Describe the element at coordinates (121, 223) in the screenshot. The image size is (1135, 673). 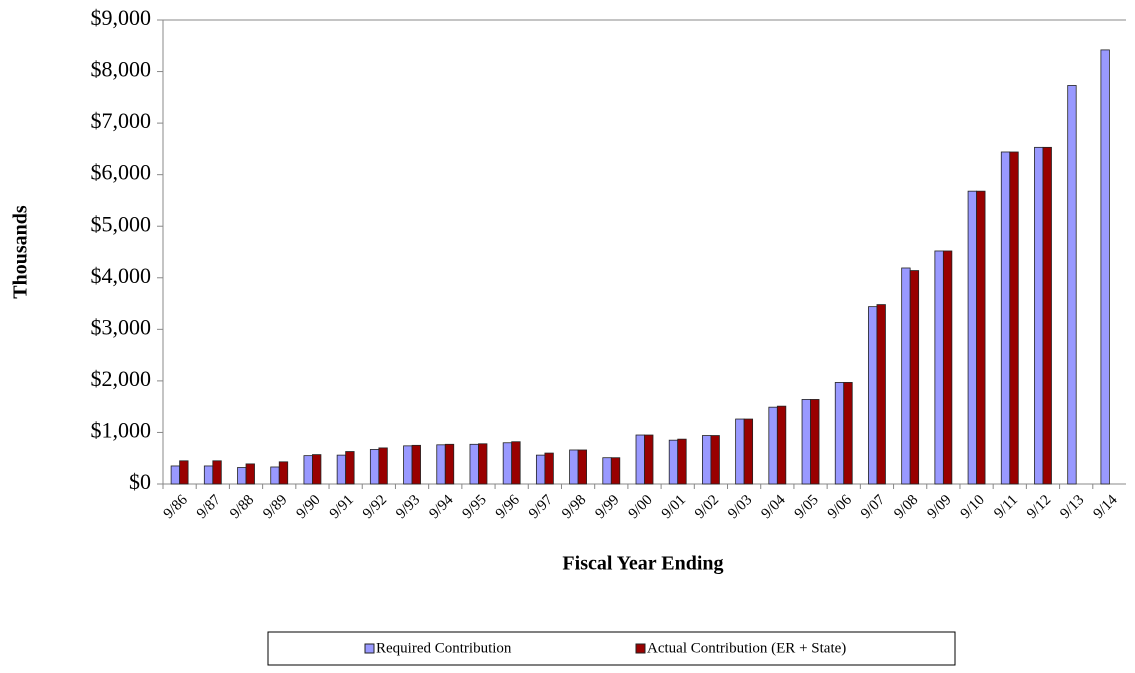
I see `y-tick-label: $5,000` at that location.